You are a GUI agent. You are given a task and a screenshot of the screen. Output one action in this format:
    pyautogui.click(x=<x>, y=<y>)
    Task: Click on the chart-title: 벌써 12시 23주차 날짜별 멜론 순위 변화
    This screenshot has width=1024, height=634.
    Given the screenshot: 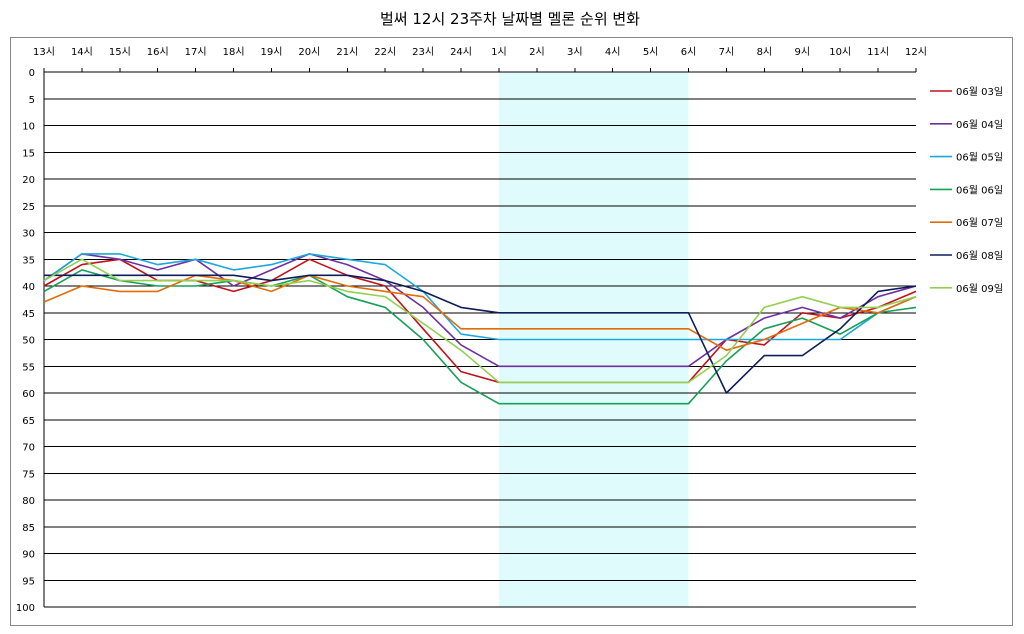 What is the action you would take?
    pyautogui.click(x=510, y=19)
    